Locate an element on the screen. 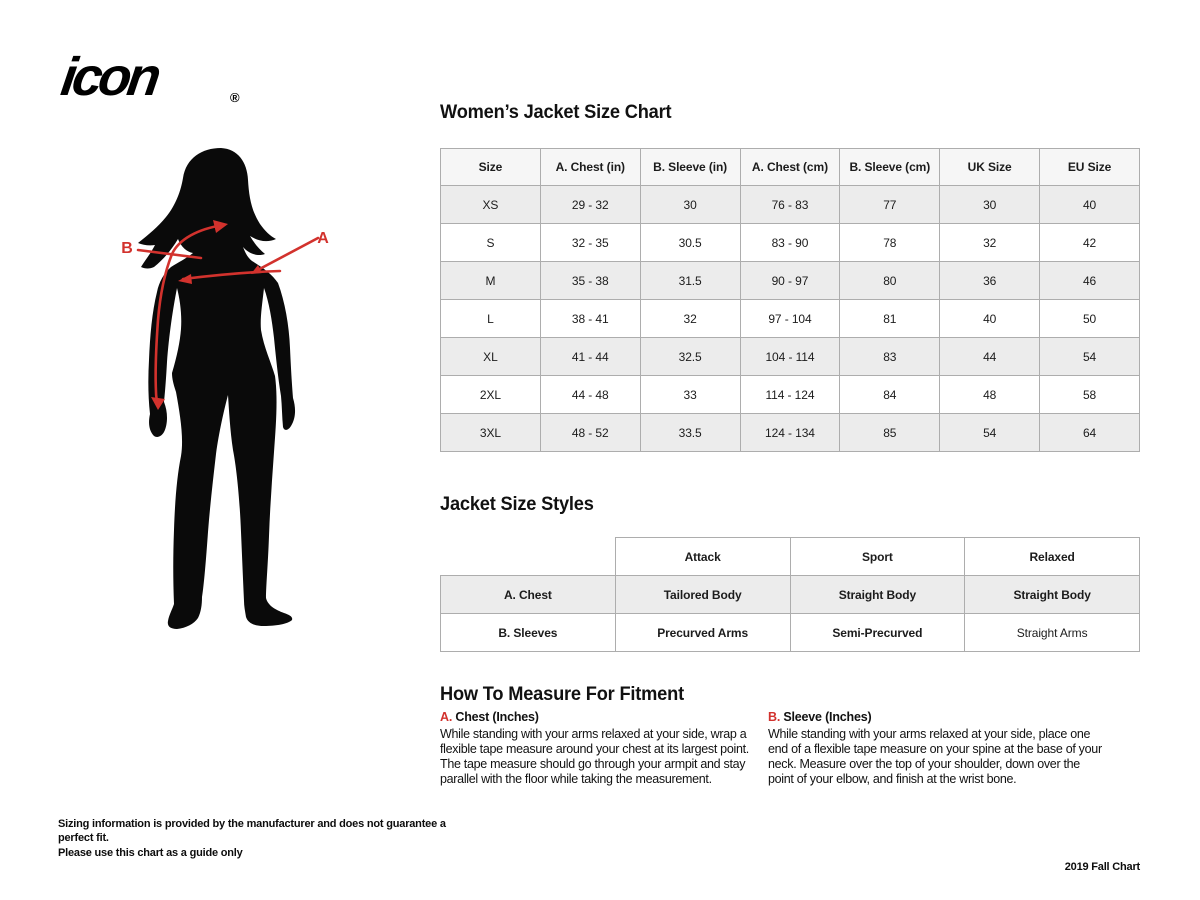 This screenshot has width=1200, height=900. data-cell: 36 is located at coordinates (990, 280).